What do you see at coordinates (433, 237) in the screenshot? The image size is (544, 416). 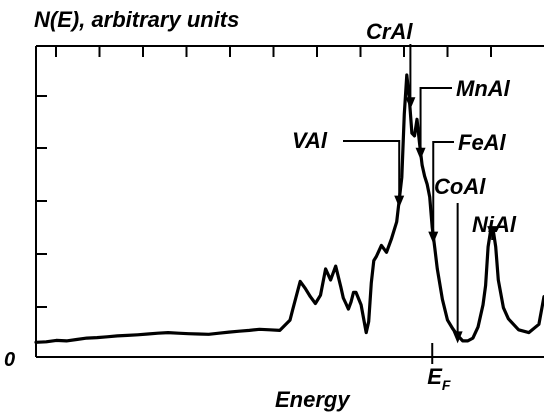 I see `annotation-arrow-feal-head` at bounding box center [433, 237].